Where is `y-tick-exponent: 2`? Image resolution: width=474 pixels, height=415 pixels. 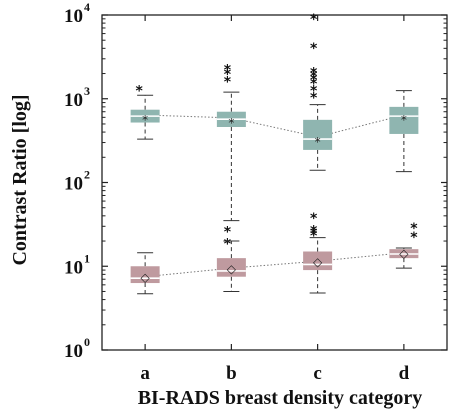
y-tick-exponent: 2 is located at coordinates (87, 175).